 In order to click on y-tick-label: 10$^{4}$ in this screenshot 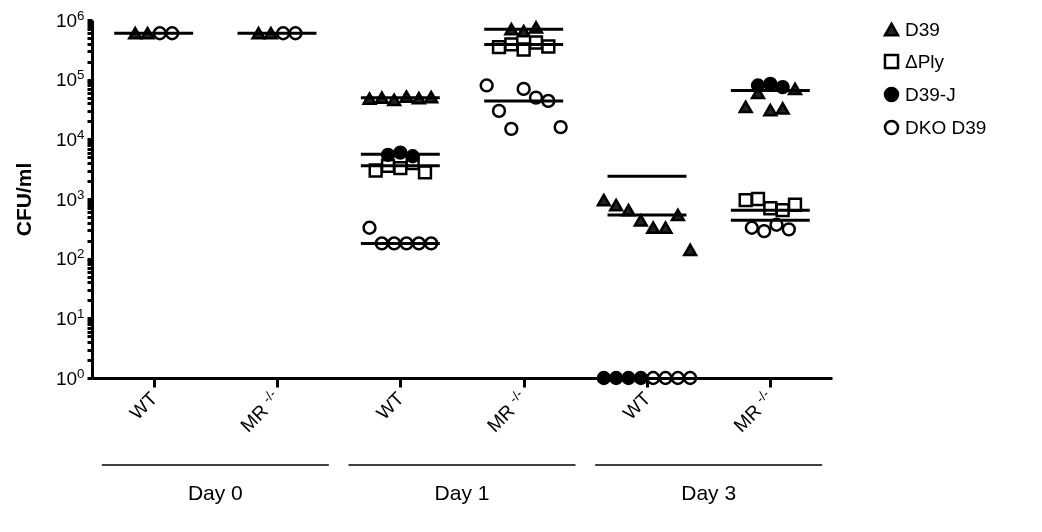, I will do `click(70, 138)`.